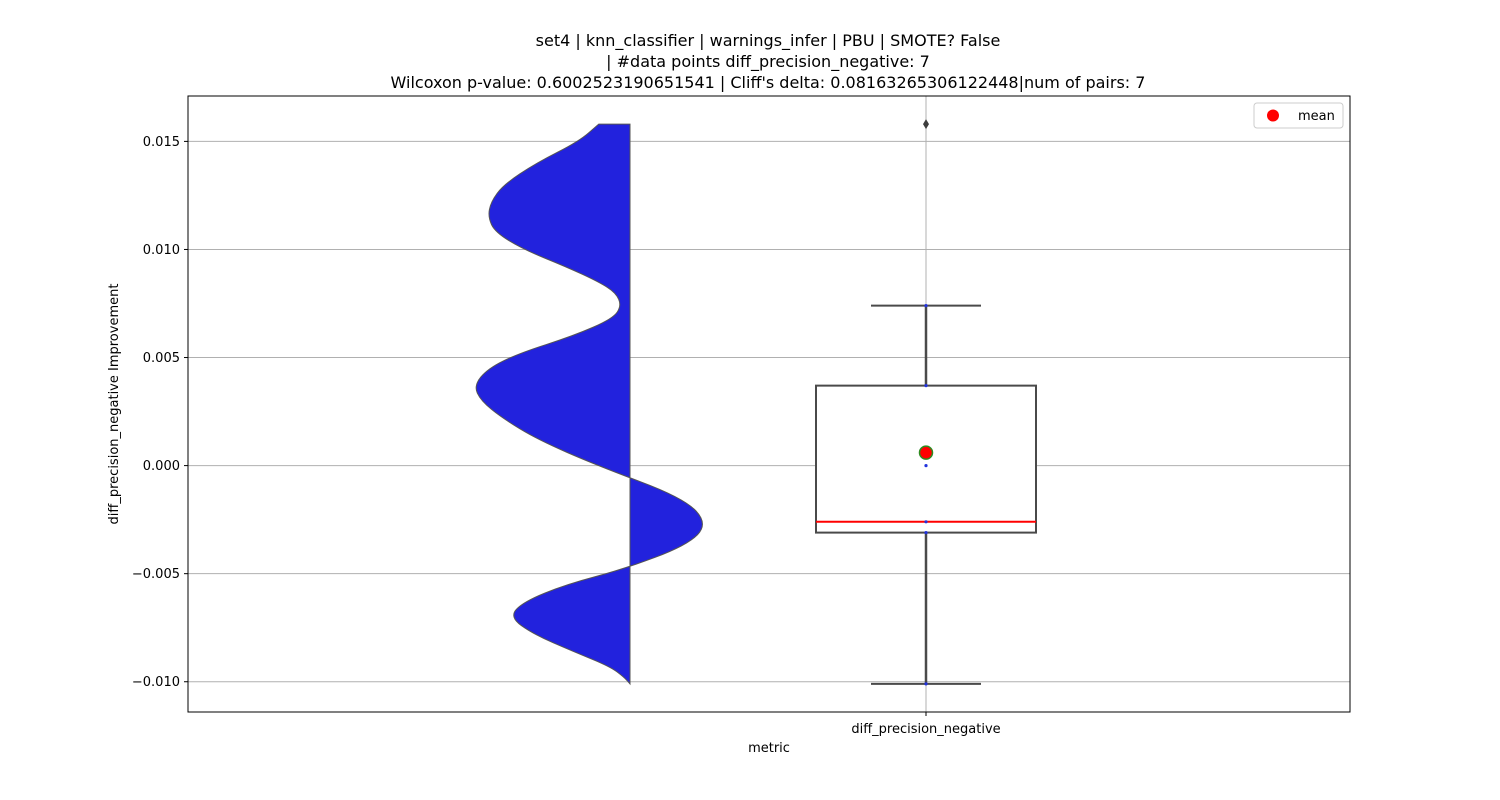  What do you see at coordinates (925, 729) in the screenshot?
I see `x-tick-label: diff_precision_negative` at bounding box center [925, 729].